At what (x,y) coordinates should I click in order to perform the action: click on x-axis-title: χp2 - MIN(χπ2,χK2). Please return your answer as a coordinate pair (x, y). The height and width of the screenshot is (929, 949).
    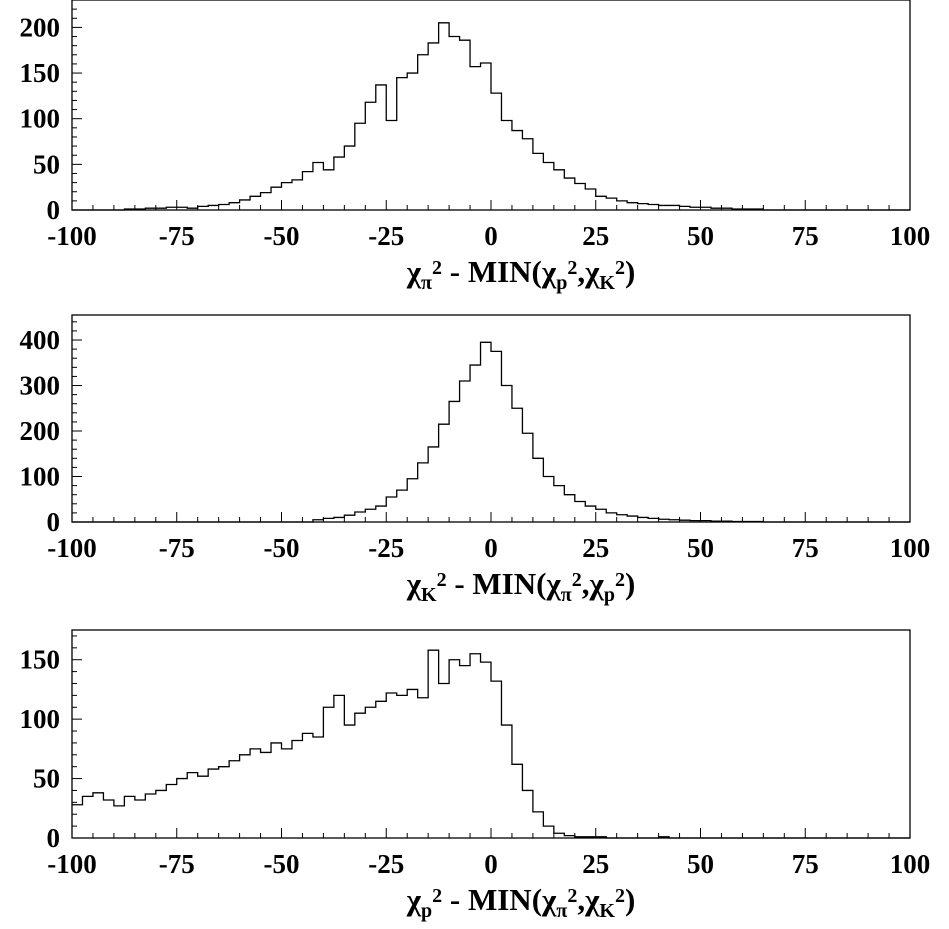
    Looking at the image, I should click on (521, 902).